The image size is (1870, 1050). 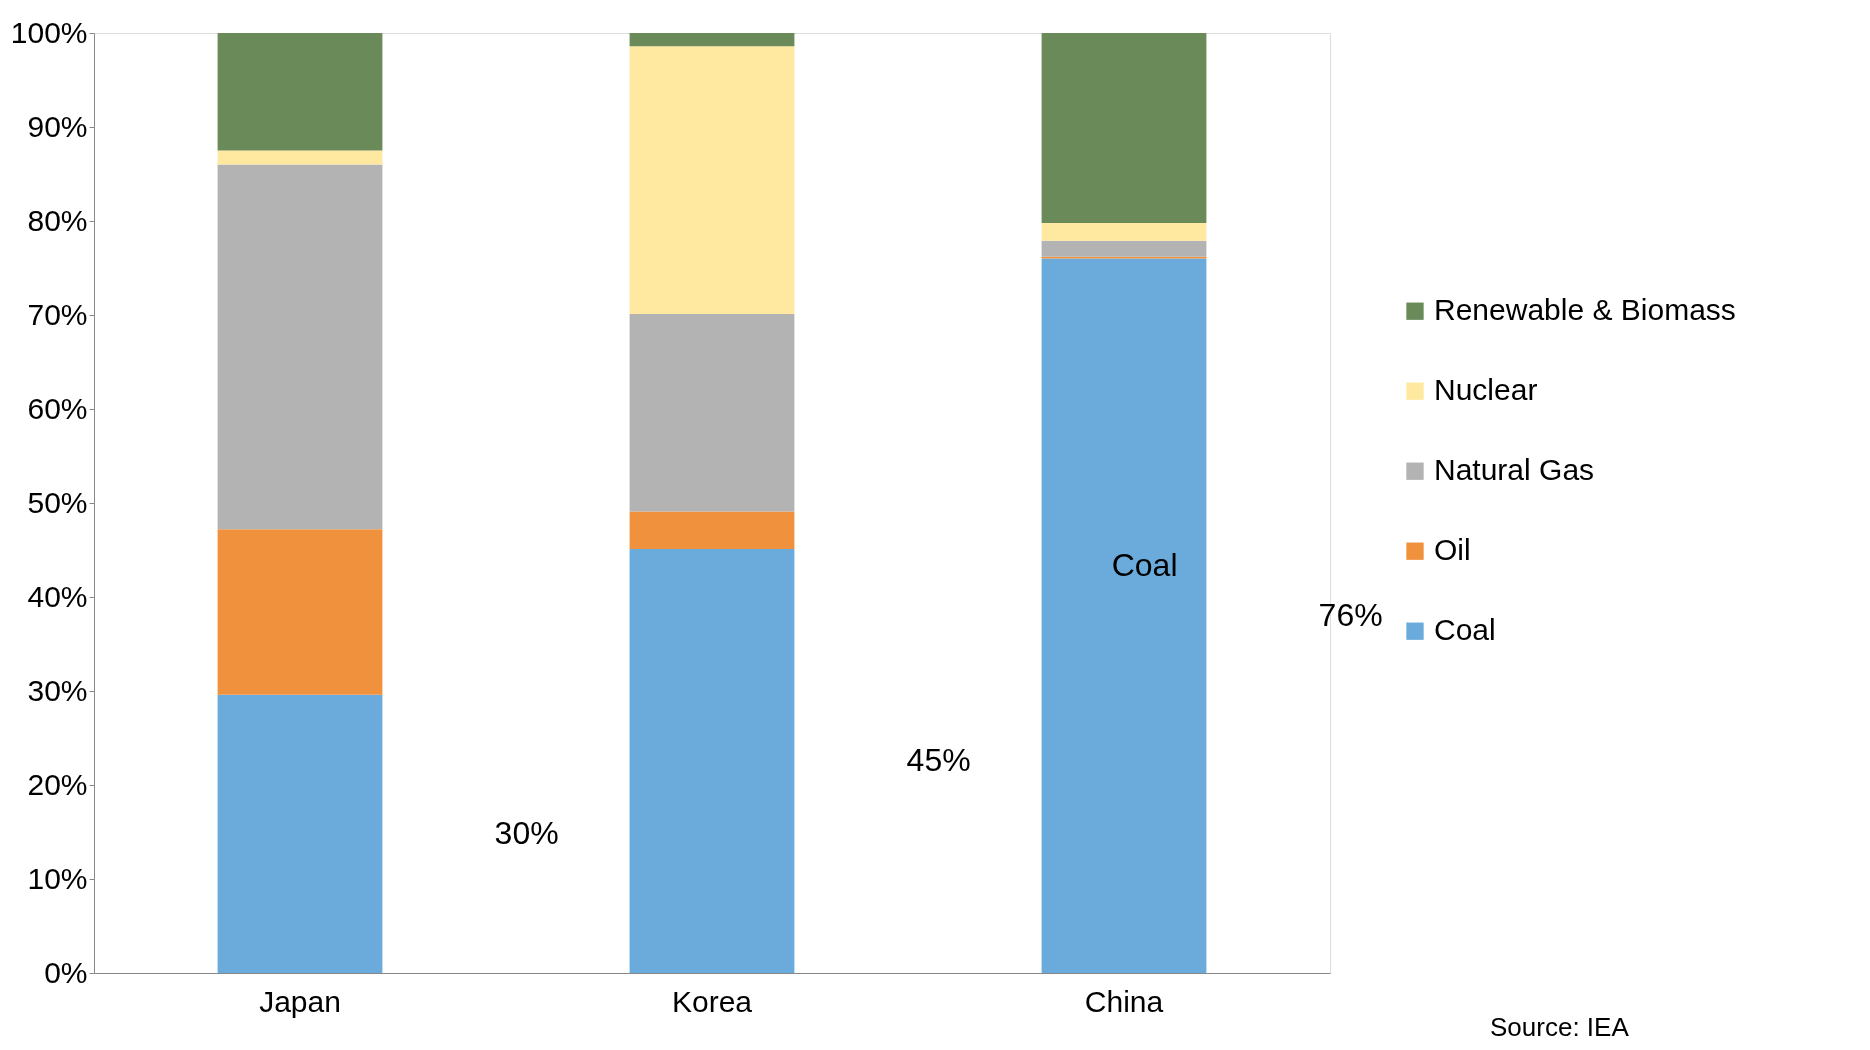 What do you see at coordinates (1124, 1001) in the screenshot?
I see `x-tick-label: China` at bounding box center [1124, 1001].